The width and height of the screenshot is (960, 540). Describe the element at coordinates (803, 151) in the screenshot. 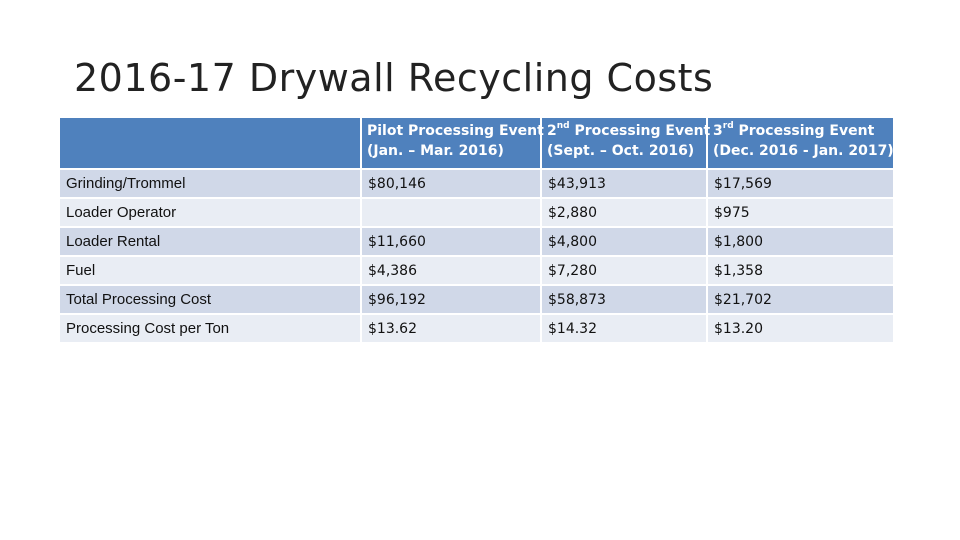

I see `header-3rd-line2: (Dec. 2016 - Jan. 2017)` at that location.